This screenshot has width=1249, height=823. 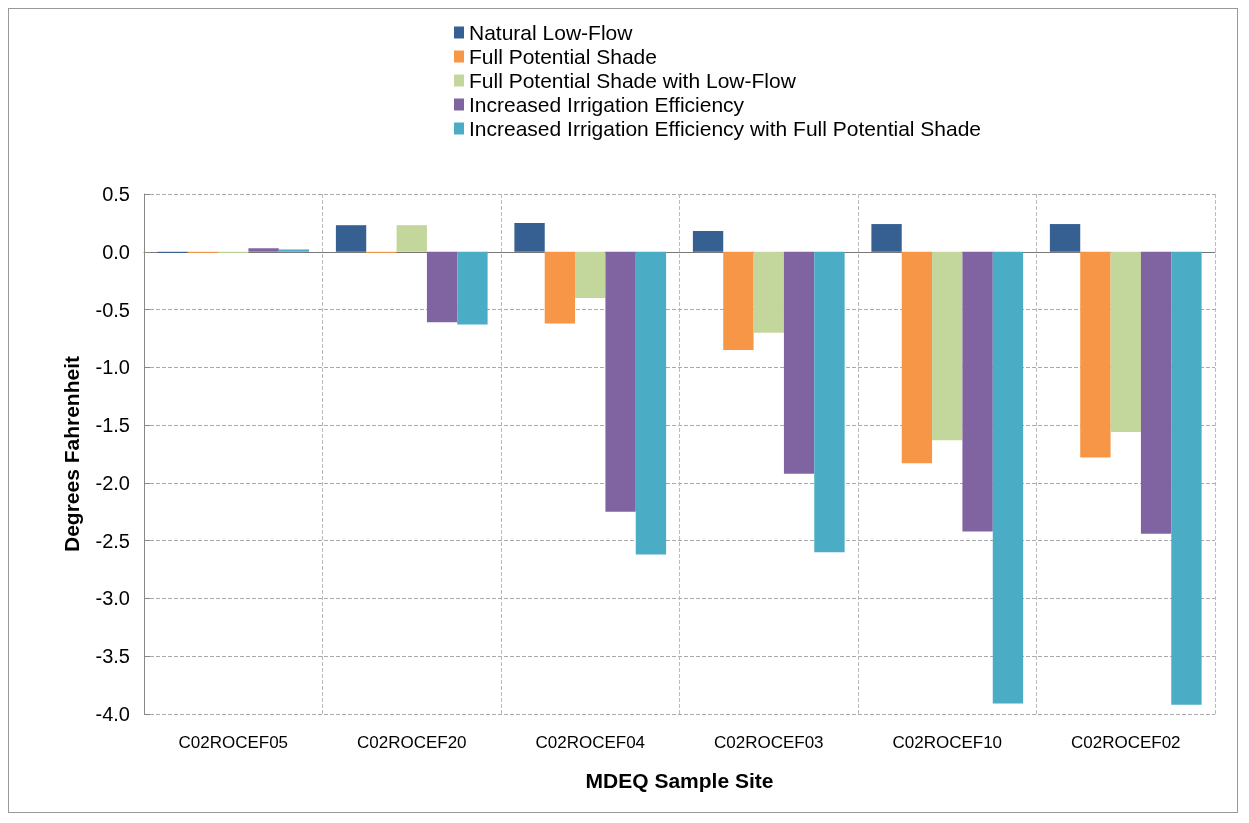 What do you see at coordinates (112, 598) in the screenshot?
I see `y-tick-label: -3.0` at bounding box center [112, 598].